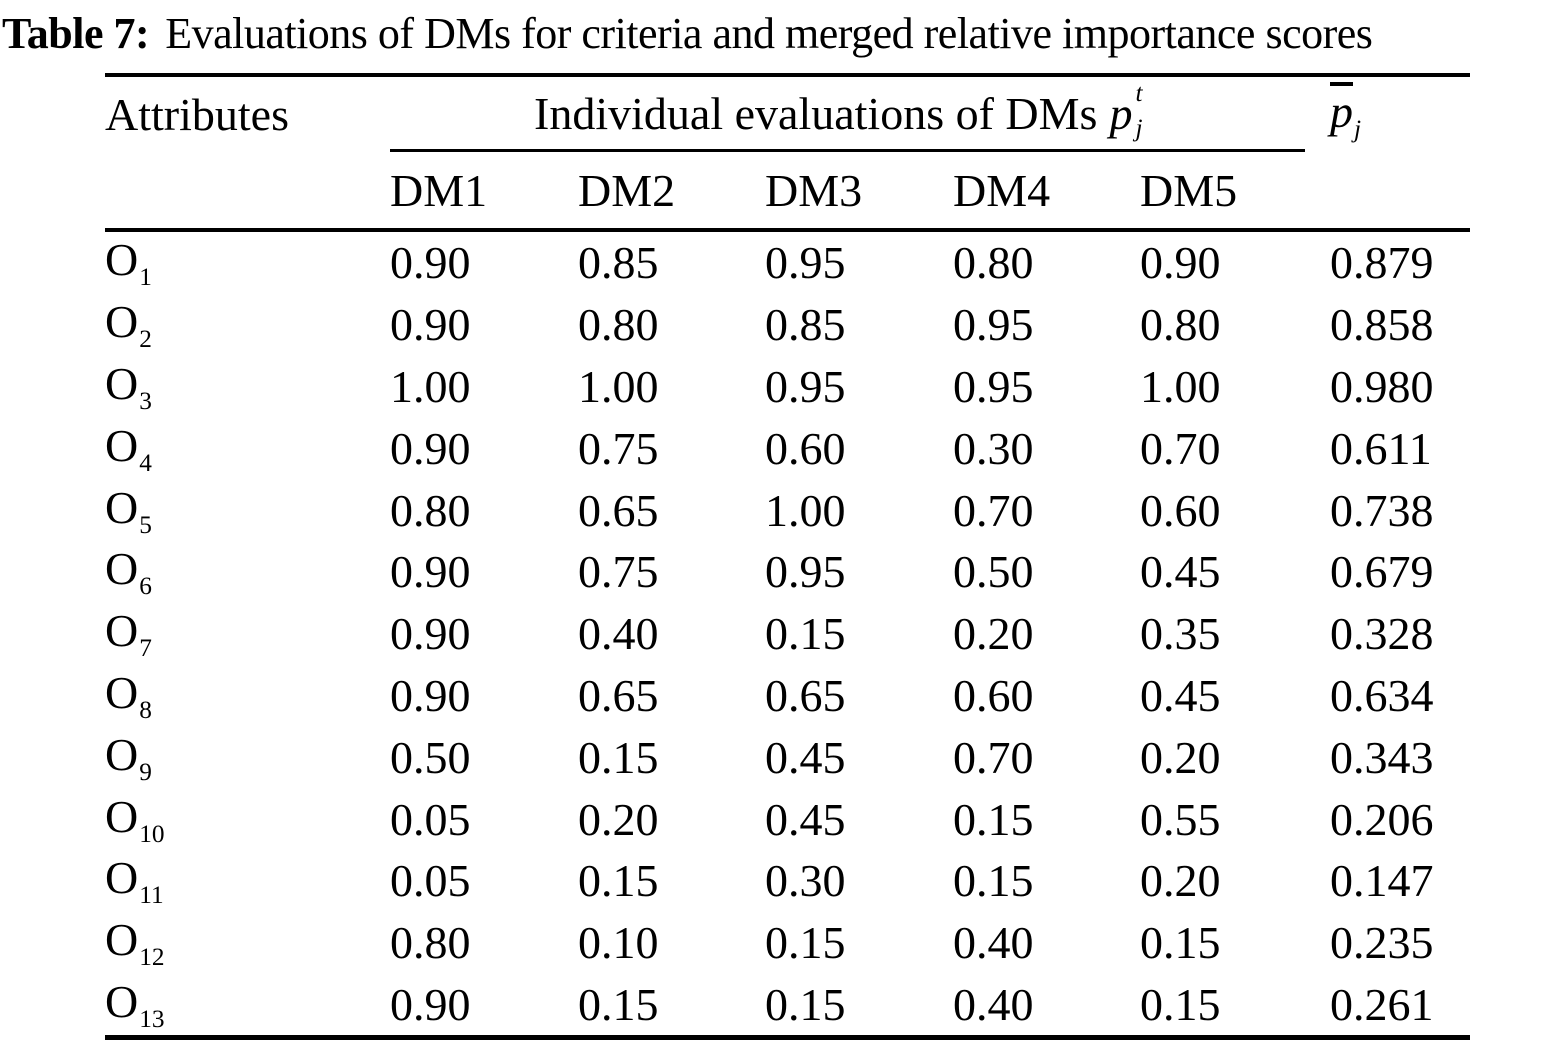 This screenshot has height=1046, width=1554. Describe the element at coordinates (247, 819) in the screenshot. I see `attribute-label: O10` at that location.